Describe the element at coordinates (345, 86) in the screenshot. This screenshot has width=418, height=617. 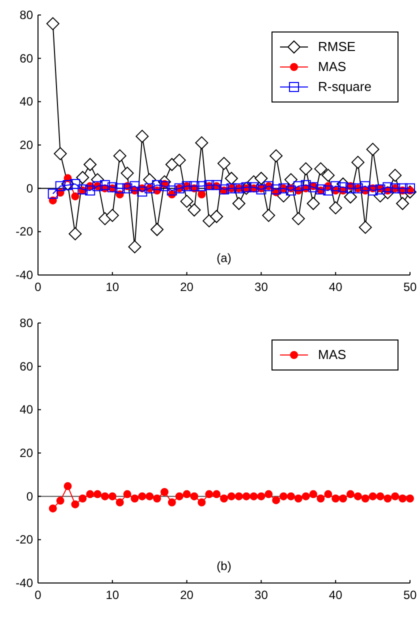
I see `legend-label: R-square` at that location.